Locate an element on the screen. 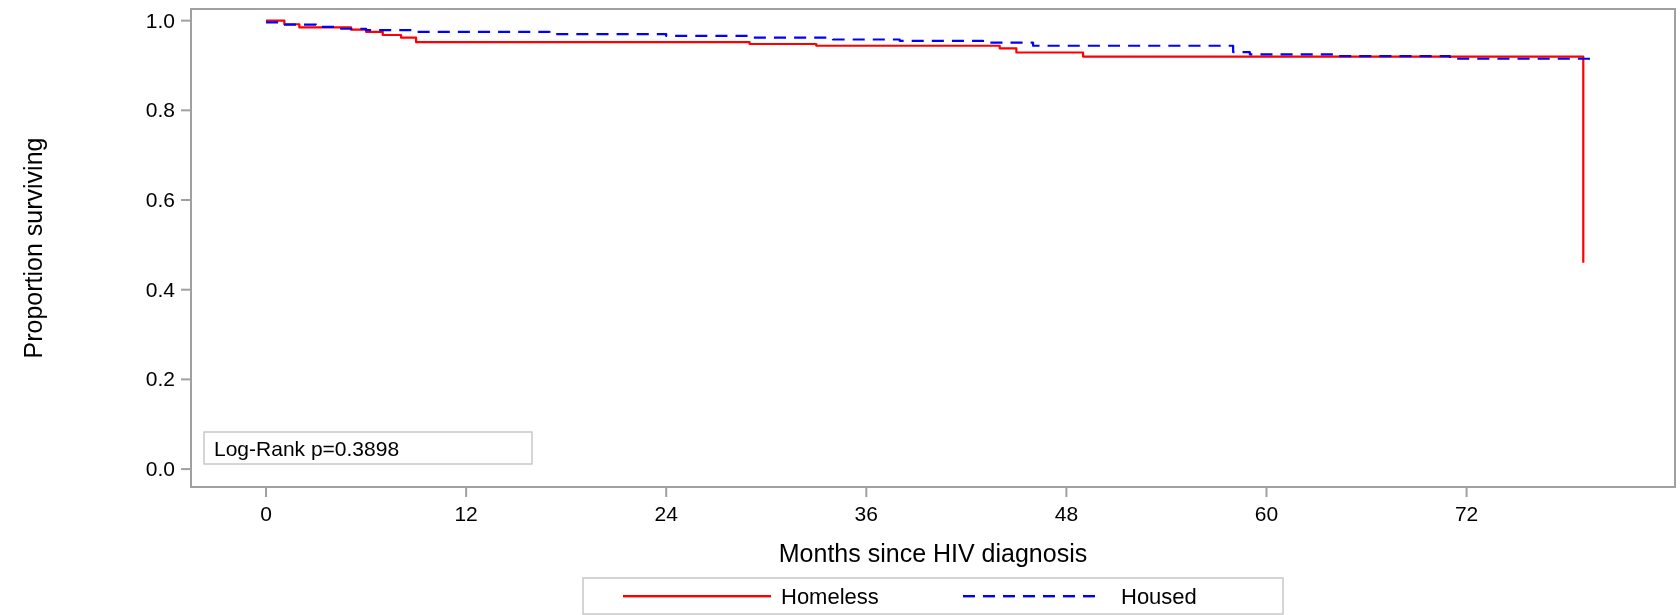  x-tick-label: 12 is located at coordinates (466, 513).